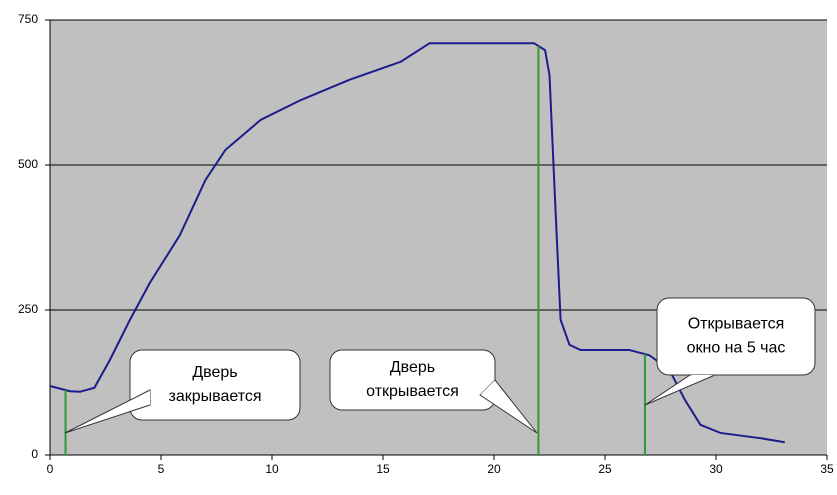 Image resolution: width=837 pixels, height=495 pixels. Describe the element at coordinates (272, 469) in the screenshot. I see `x-tick-label: 10` at that location.